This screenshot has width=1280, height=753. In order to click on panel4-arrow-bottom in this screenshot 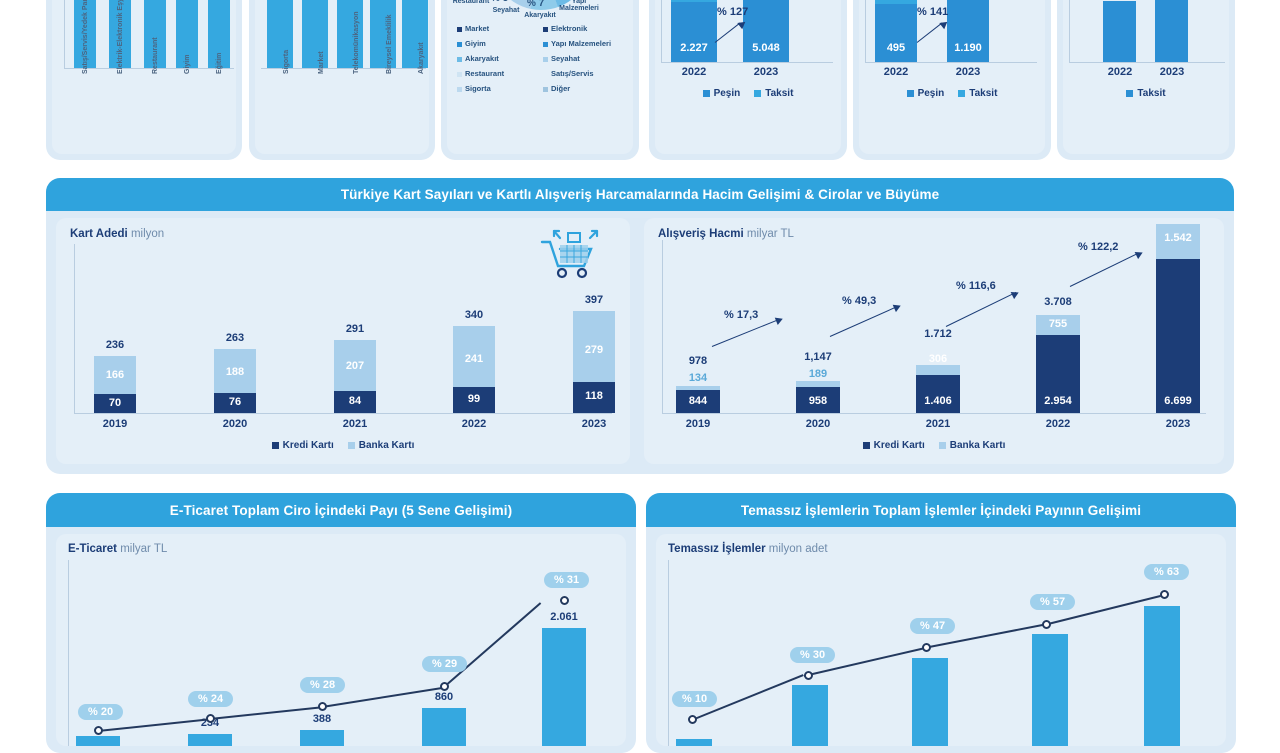, I will do `click(727, 32)`.